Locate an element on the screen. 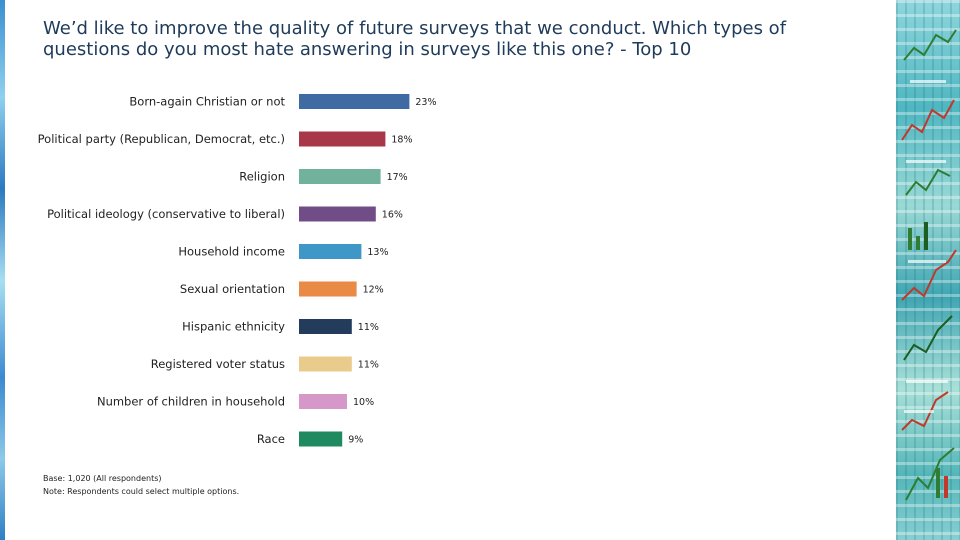 The width and height of the screenshot is (960, 540). collage-art is located at coordinates (929, 265).